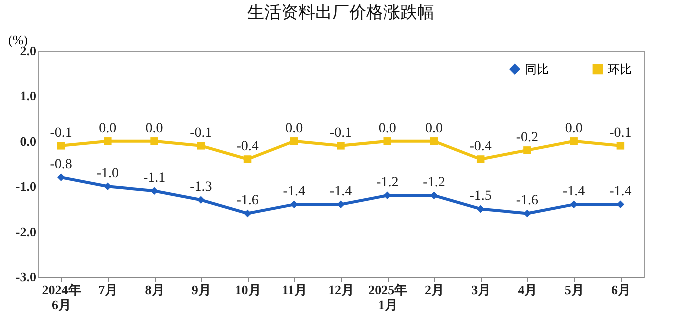 Image resolution: width=700 pixels, height=336 pixels. I want to click on data-label: -1.0, so click(108, 174).